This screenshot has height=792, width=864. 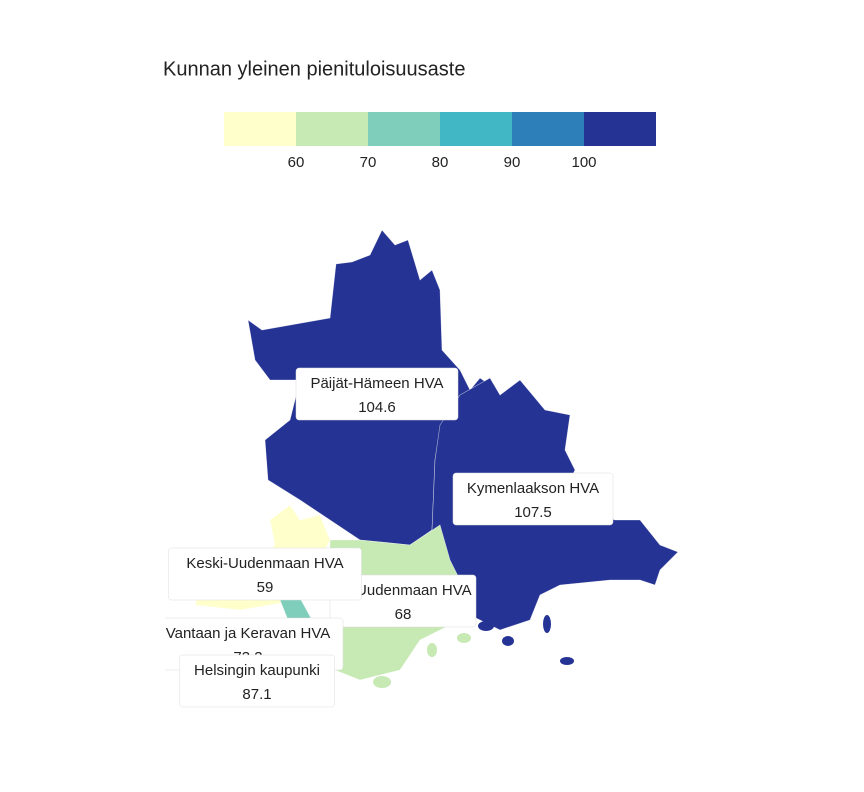 I want to click on region-name: Kymenlaakson HVA, so click(x=533, y=488).